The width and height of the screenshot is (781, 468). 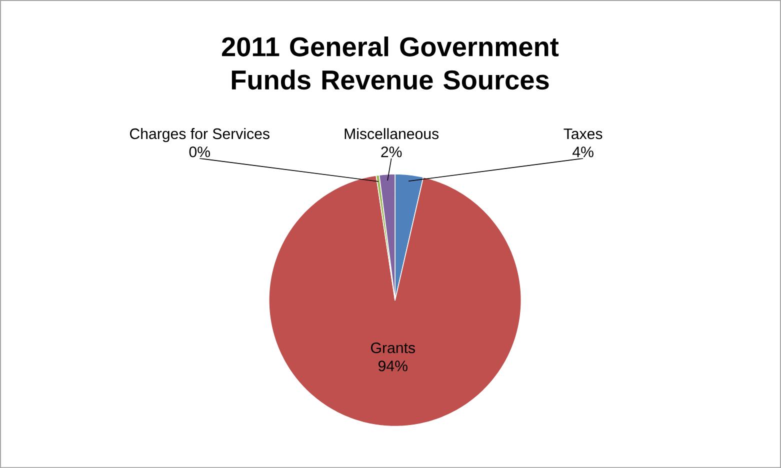 What do you see at coordinates (391, 134) in the screenshot?
I see `slice-label: Miscellaneous` at bounding box center [391, 134].